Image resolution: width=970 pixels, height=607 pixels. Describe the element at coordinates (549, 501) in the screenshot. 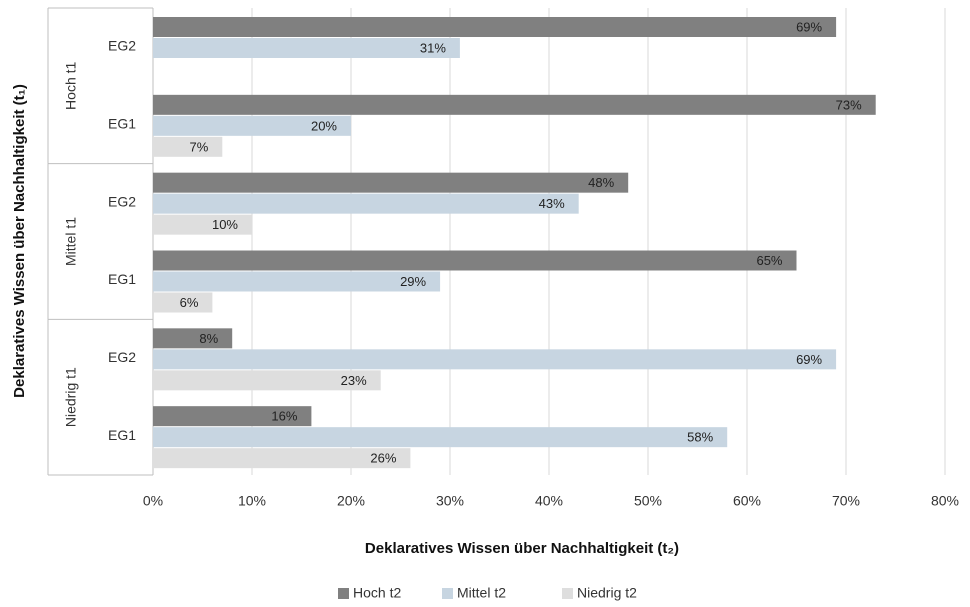

I see `x-tick-label: 40%` at that location.